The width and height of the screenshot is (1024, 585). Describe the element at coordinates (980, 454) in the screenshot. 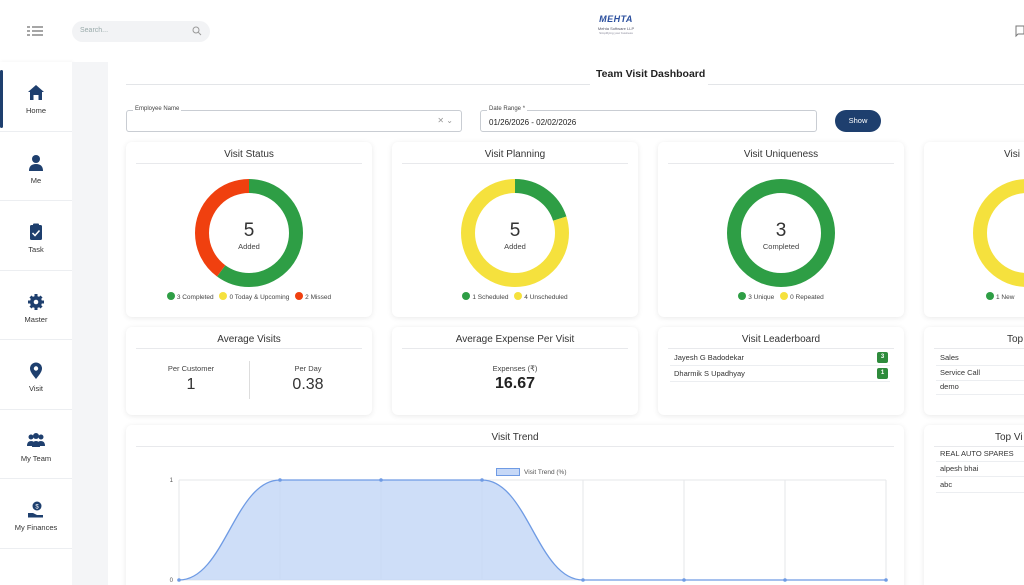

I see `list-item: REAL AUTO SPARES` at that location.